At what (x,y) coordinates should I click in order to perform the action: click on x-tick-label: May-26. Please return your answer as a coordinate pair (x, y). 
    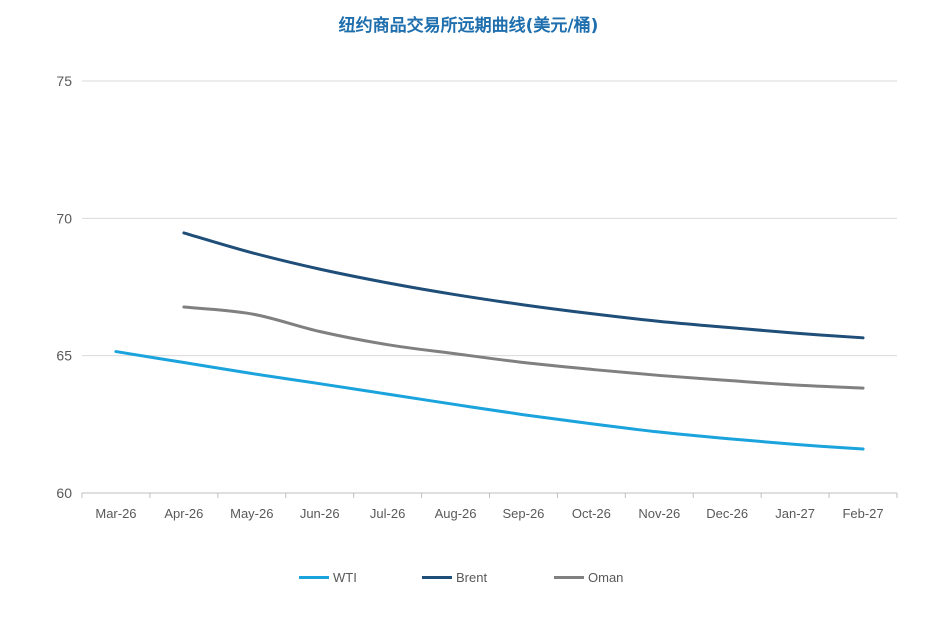
    Looking at the image, I should click on (251, 513).